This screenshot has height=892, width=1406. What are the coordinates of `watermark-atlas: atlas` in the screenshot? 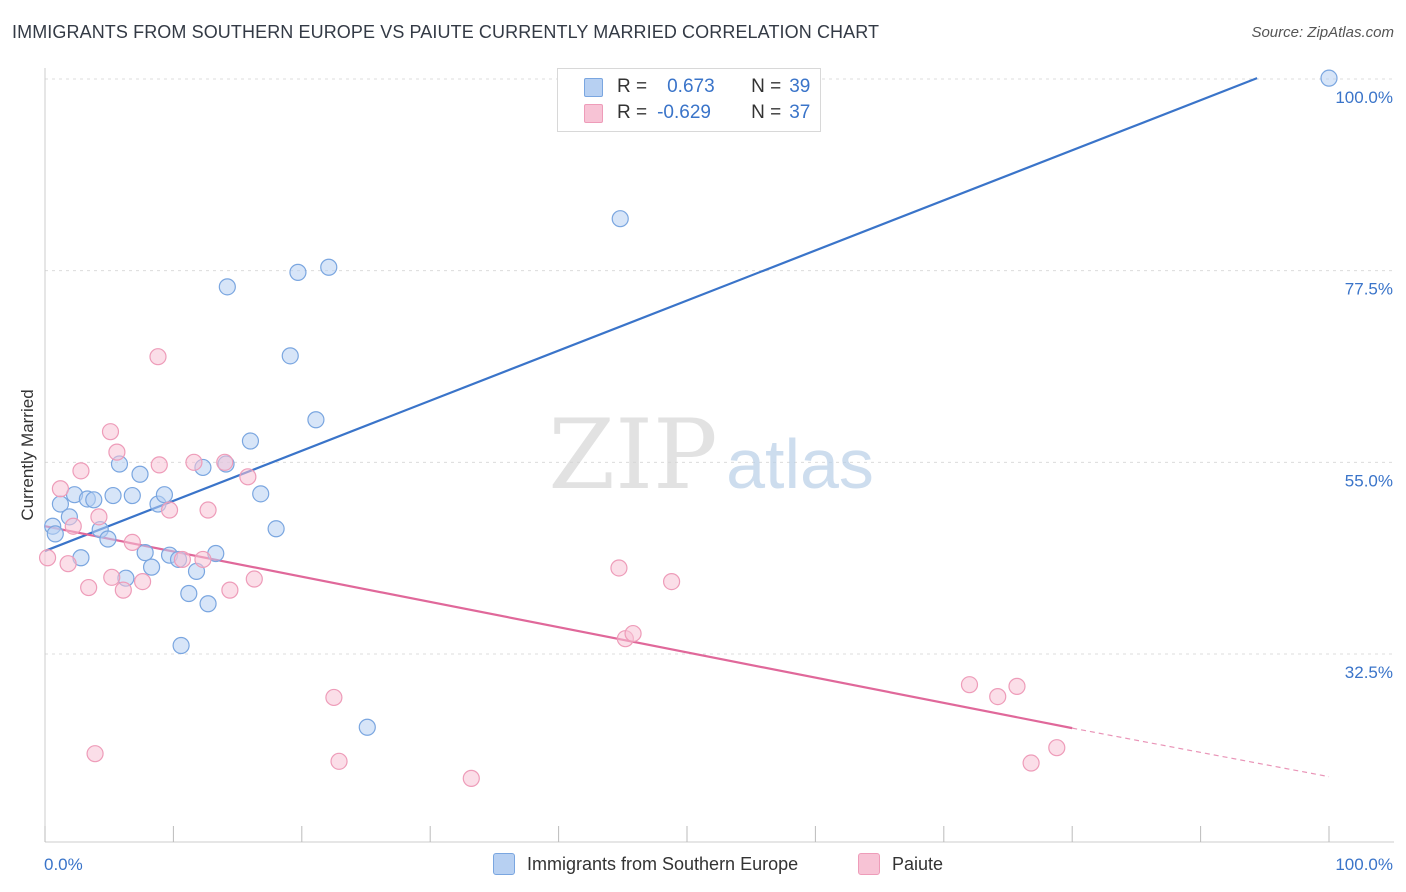 It's located at (800, 464).